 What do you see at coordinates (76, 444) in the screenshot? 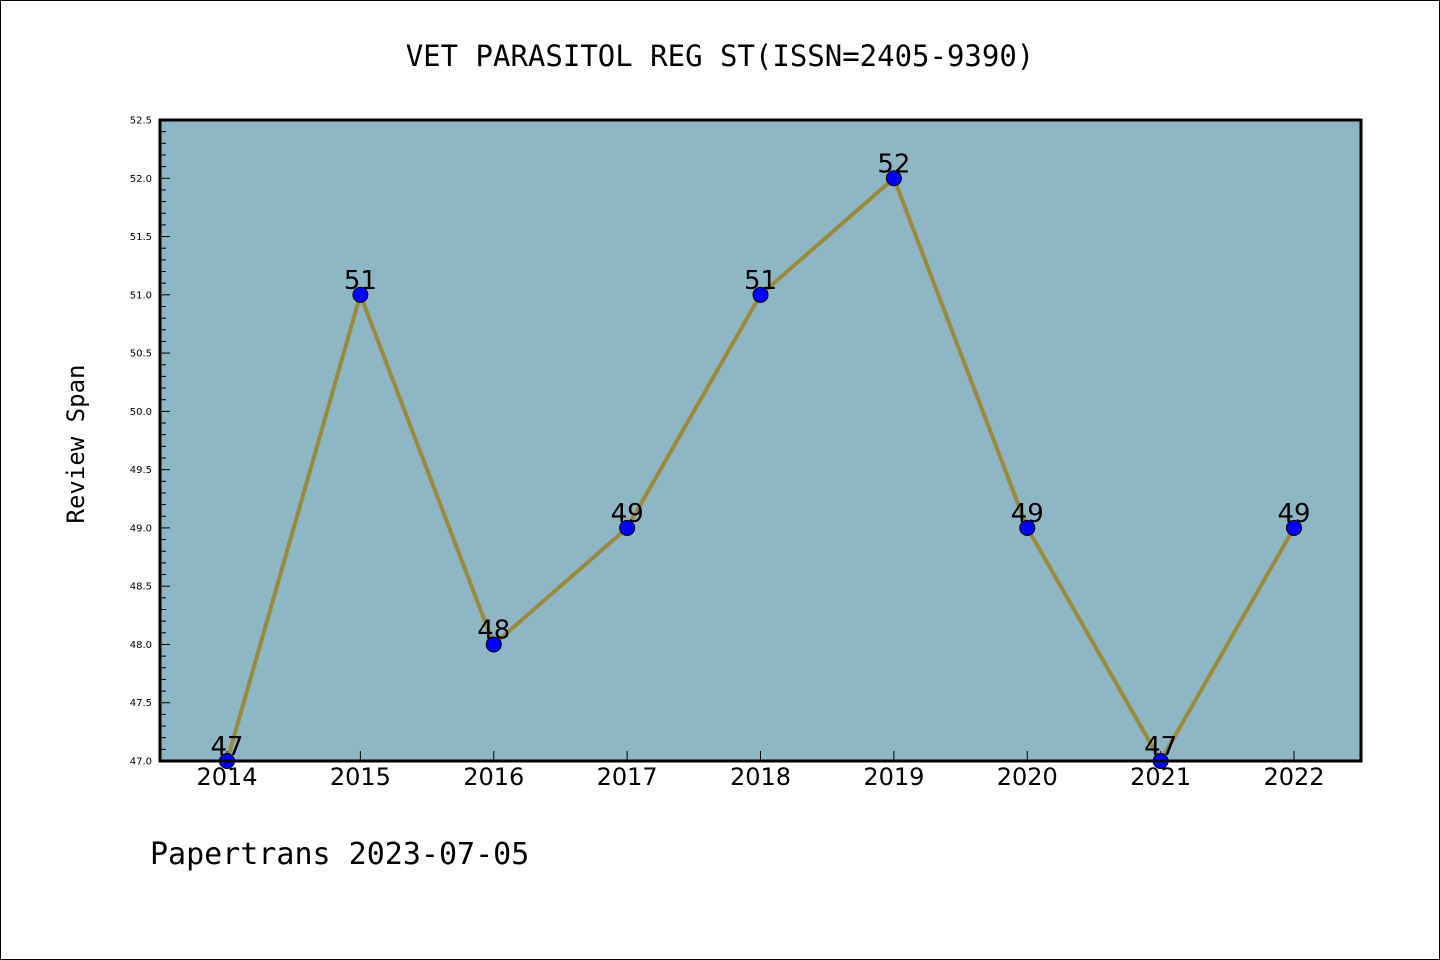
I see `y-axis-label: Review Span` at bounding box center [76, 444].